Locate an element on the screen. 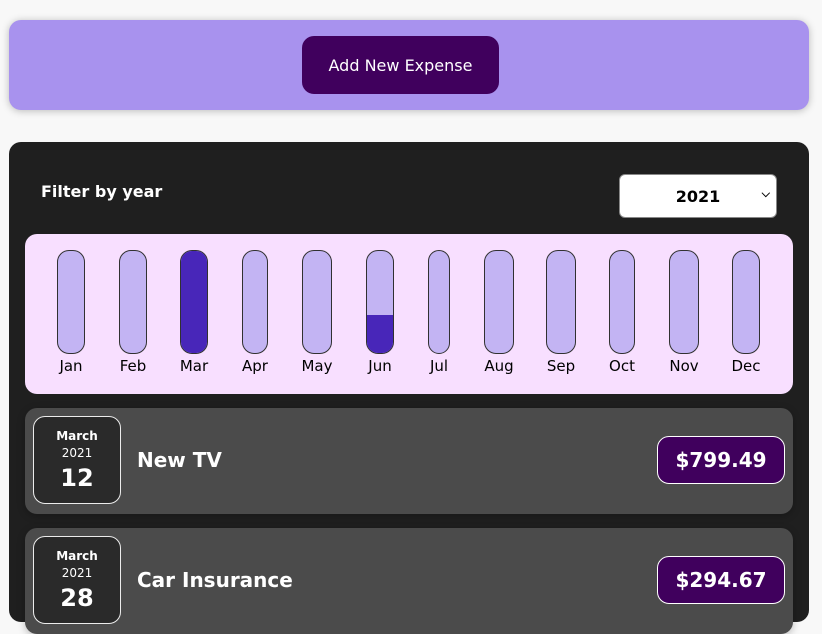  chart-bar-mar: Mar is located at coordinates (194, 315).